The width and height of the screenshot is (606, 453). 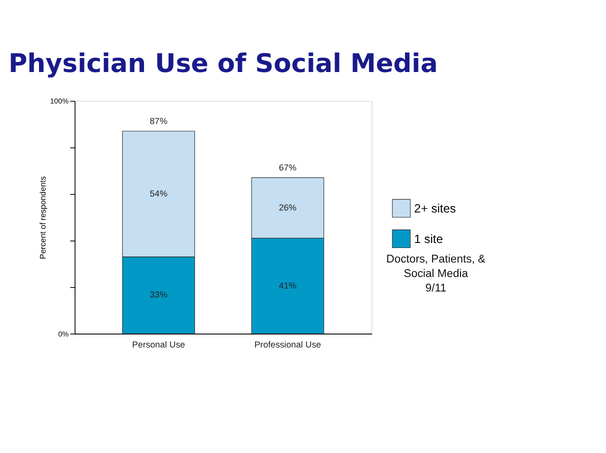 I want to click on data-label: 26%, so click(x=287, y=207).